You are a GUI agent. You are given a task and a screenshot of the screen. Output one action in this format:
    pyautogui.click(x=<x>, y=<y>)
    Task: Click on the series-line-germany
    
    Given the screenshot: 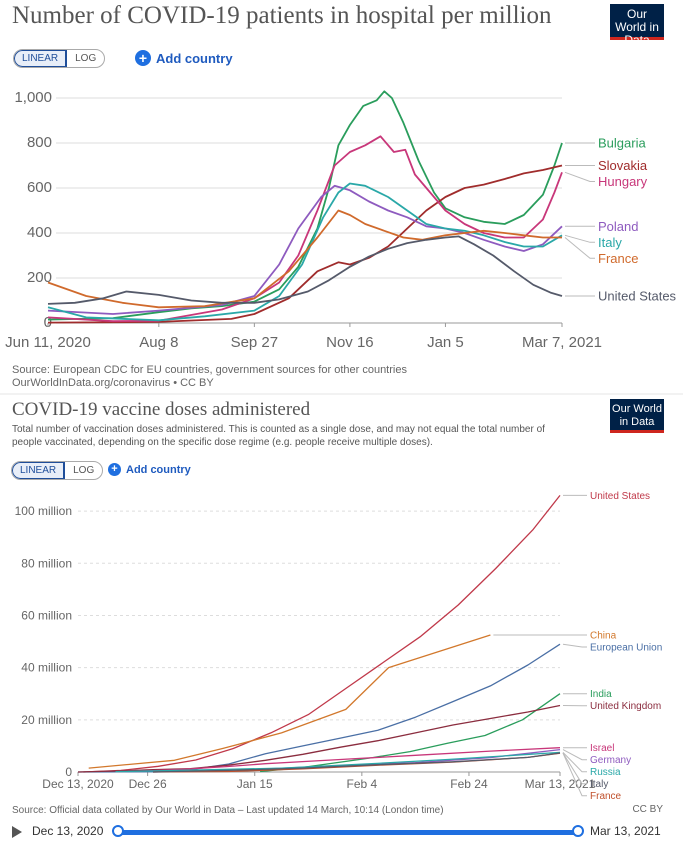 What is the action you would take?
    pyautogui.click(x=356, y=760)
    